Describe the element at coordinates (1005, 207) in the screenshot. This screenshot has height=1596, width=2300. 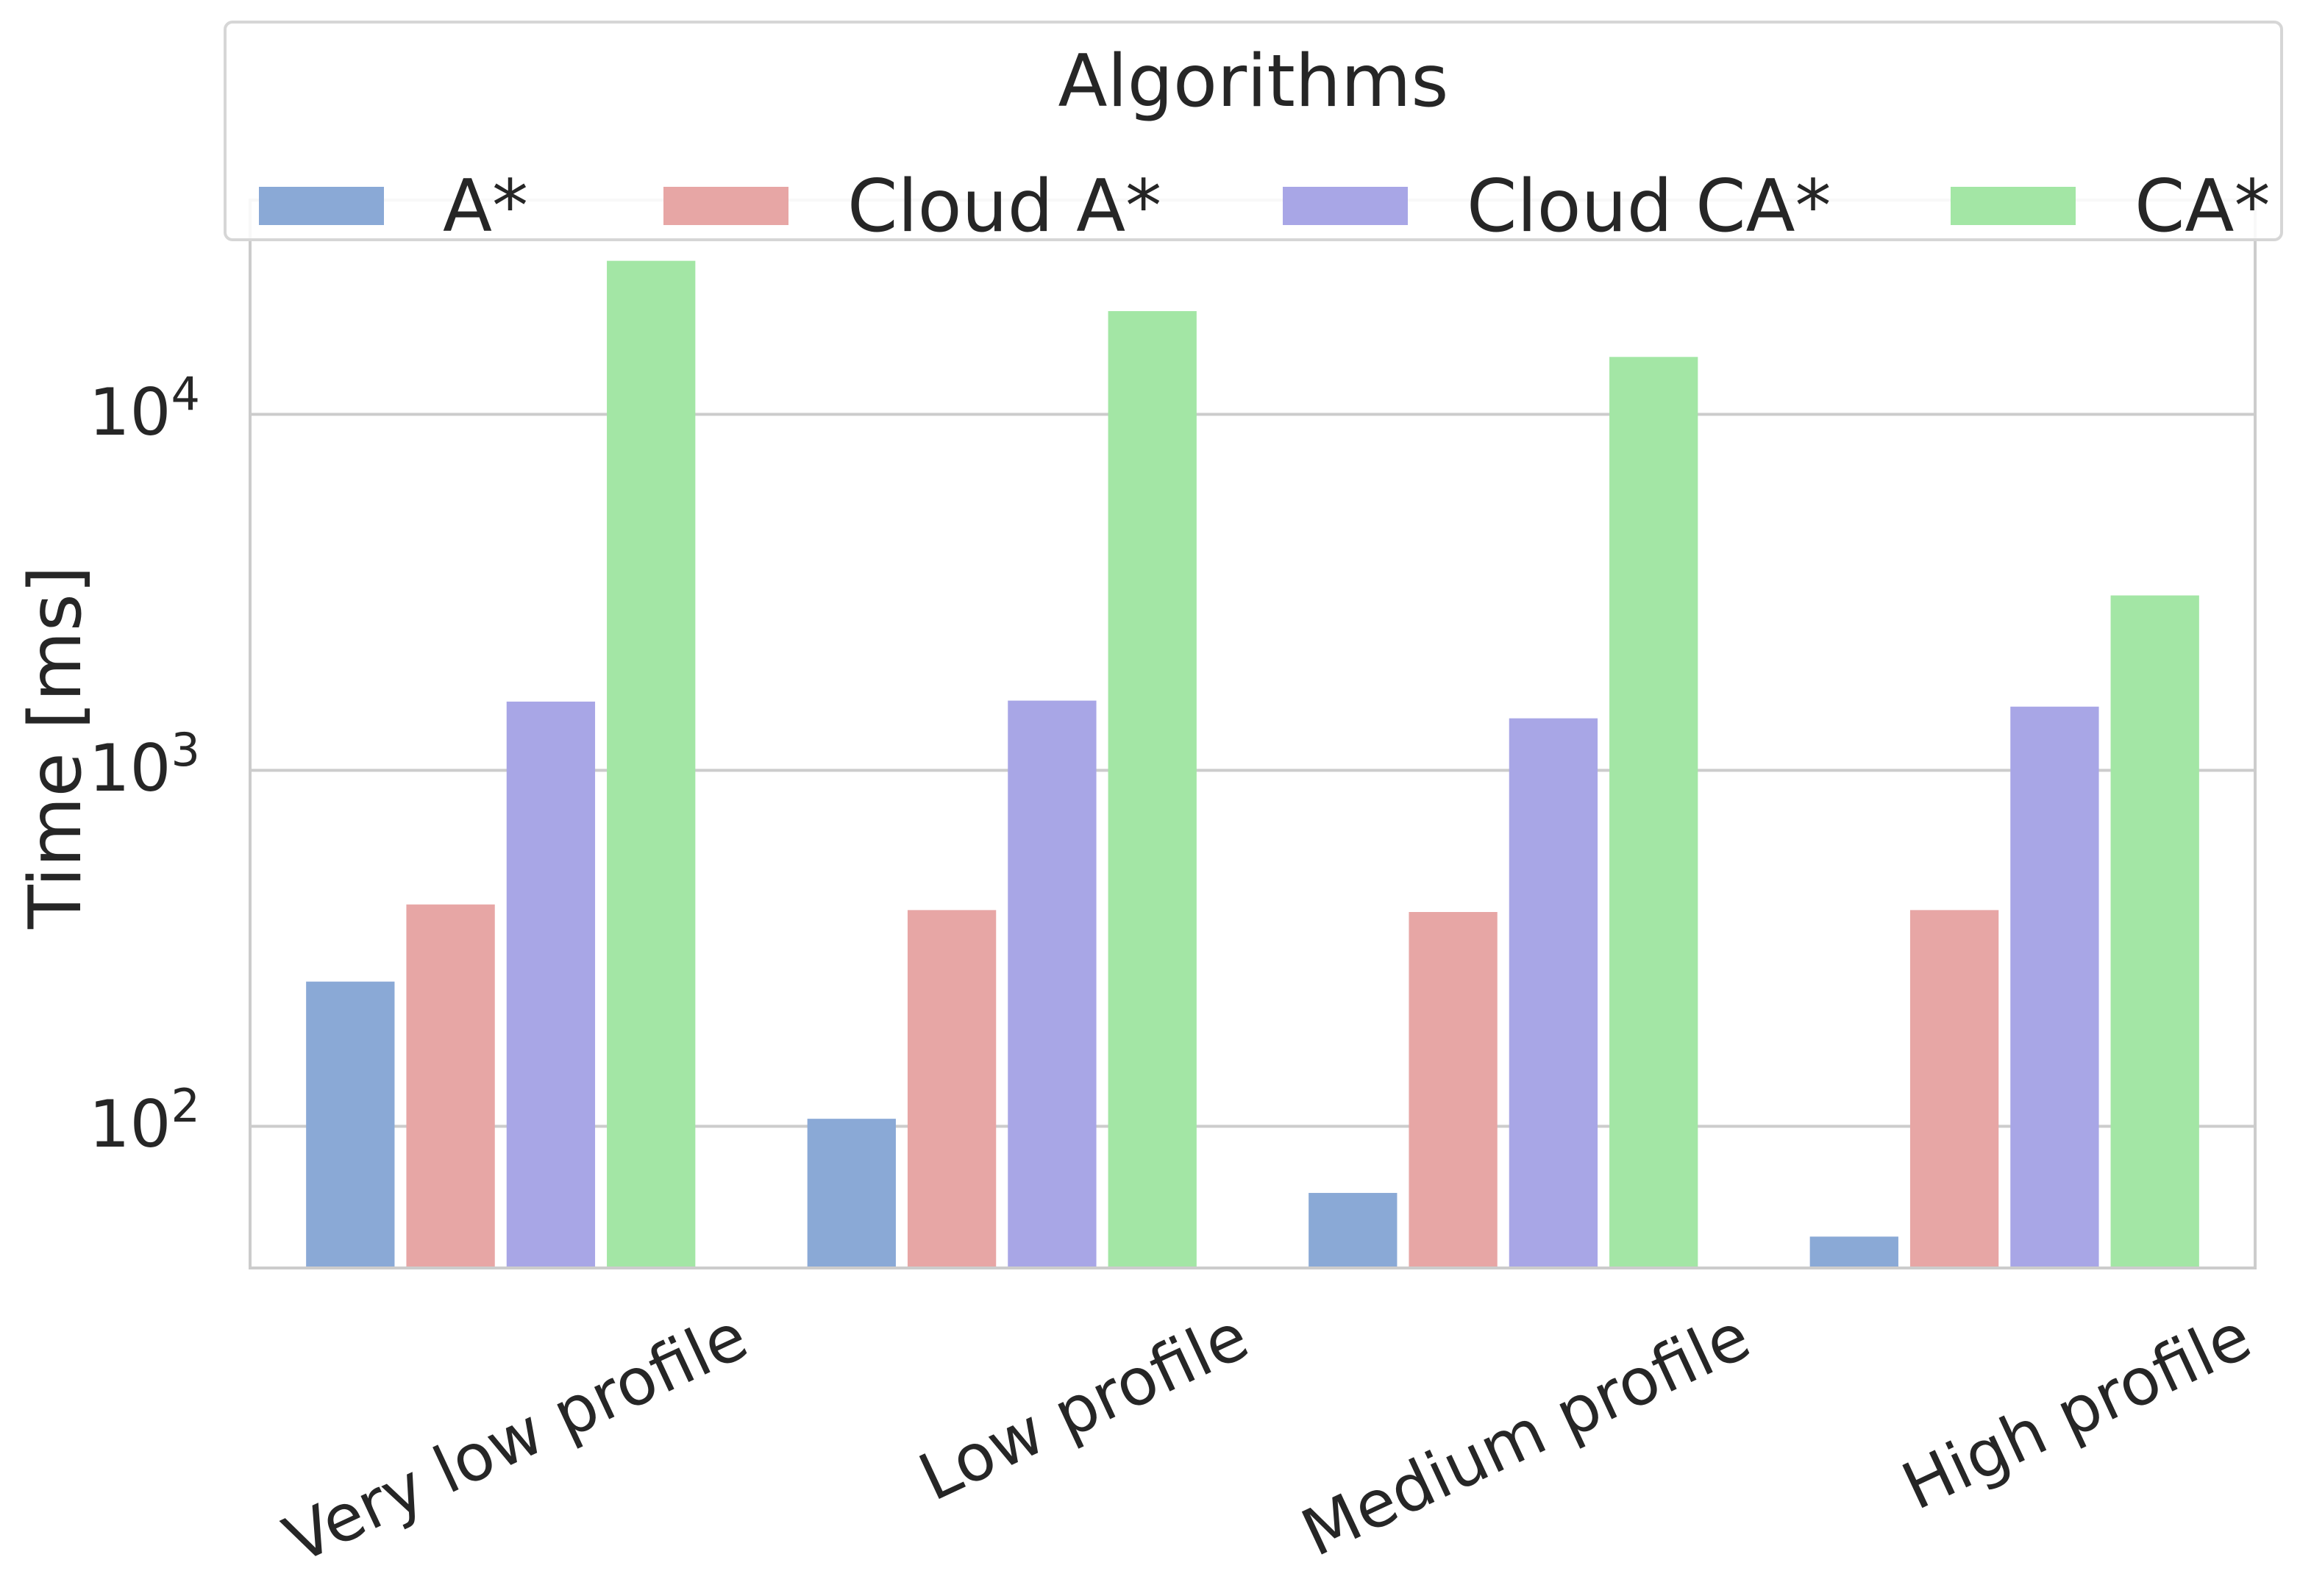
I see `legend-label: Cloud A*` at that location.